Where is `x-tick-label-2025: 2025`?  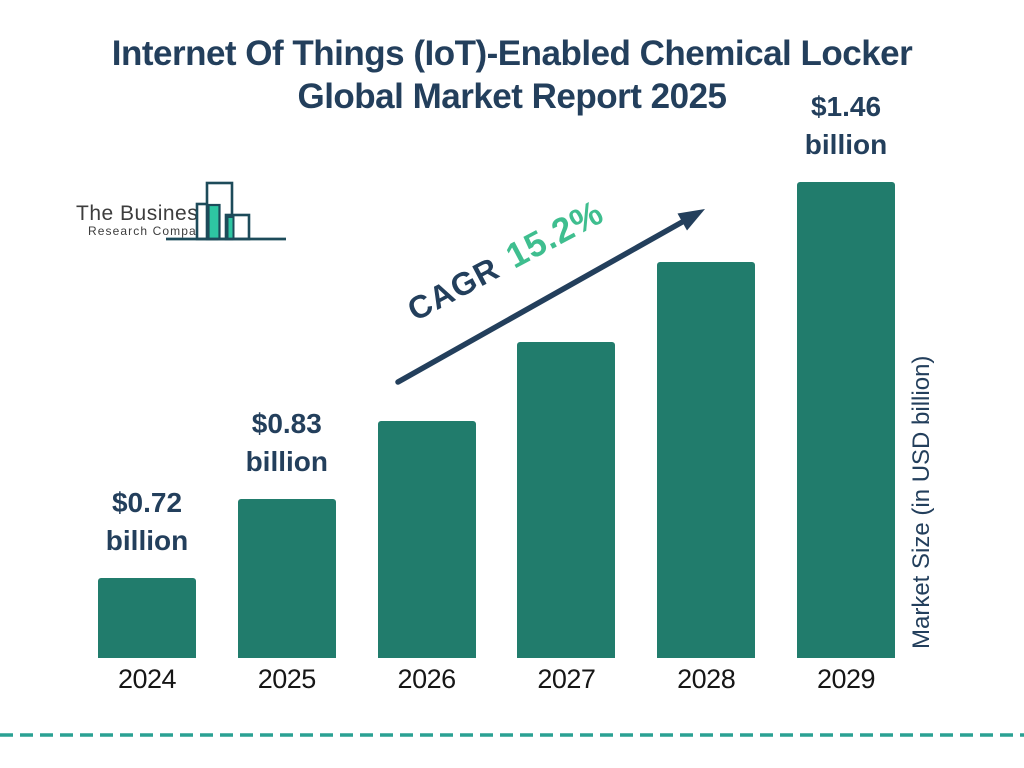
x-tick-label-2025: 2025 is located at coordinates (287, 679).